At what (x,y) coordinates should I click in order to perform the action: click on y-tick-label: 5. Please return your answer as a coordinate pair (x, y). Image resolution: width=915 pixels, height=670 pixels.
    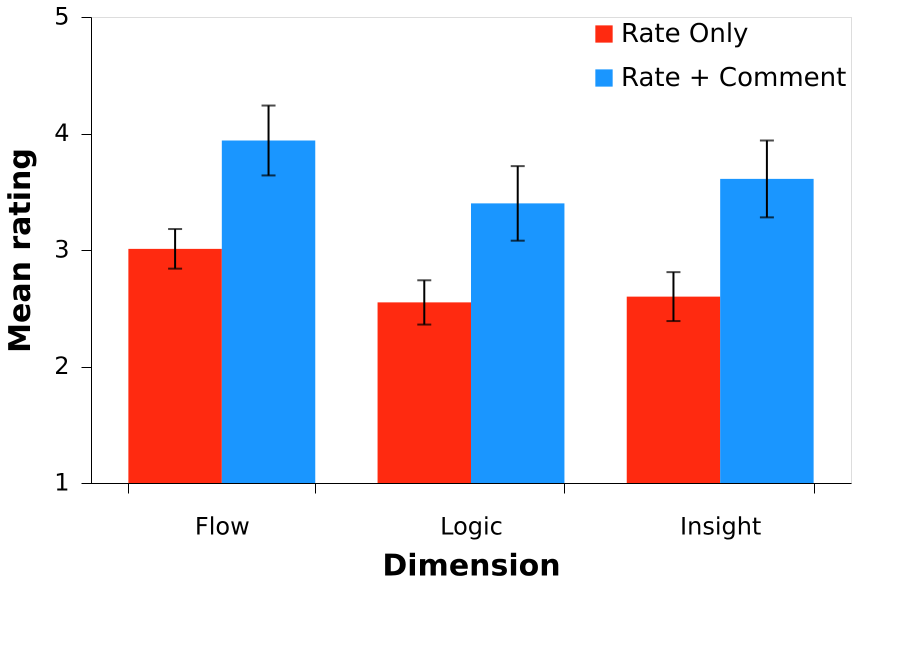
    Looking at the image, I should click on (62, 16).